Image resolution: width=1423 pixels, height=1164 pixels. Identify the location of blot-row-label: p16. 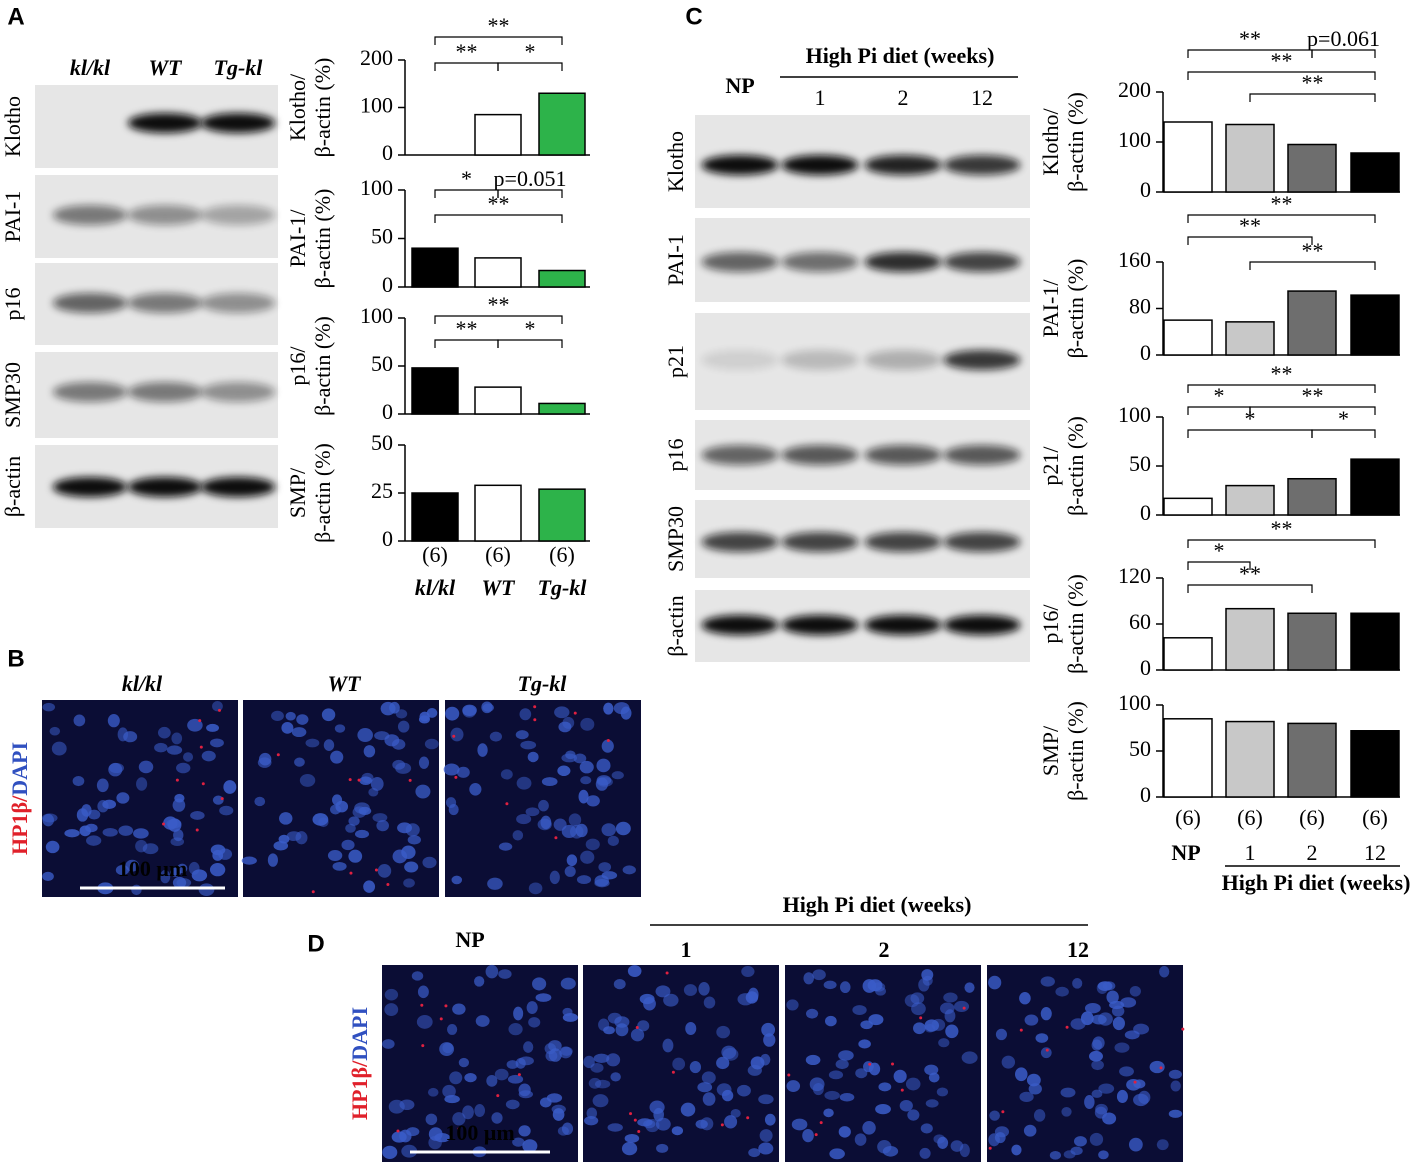
(12, 304).